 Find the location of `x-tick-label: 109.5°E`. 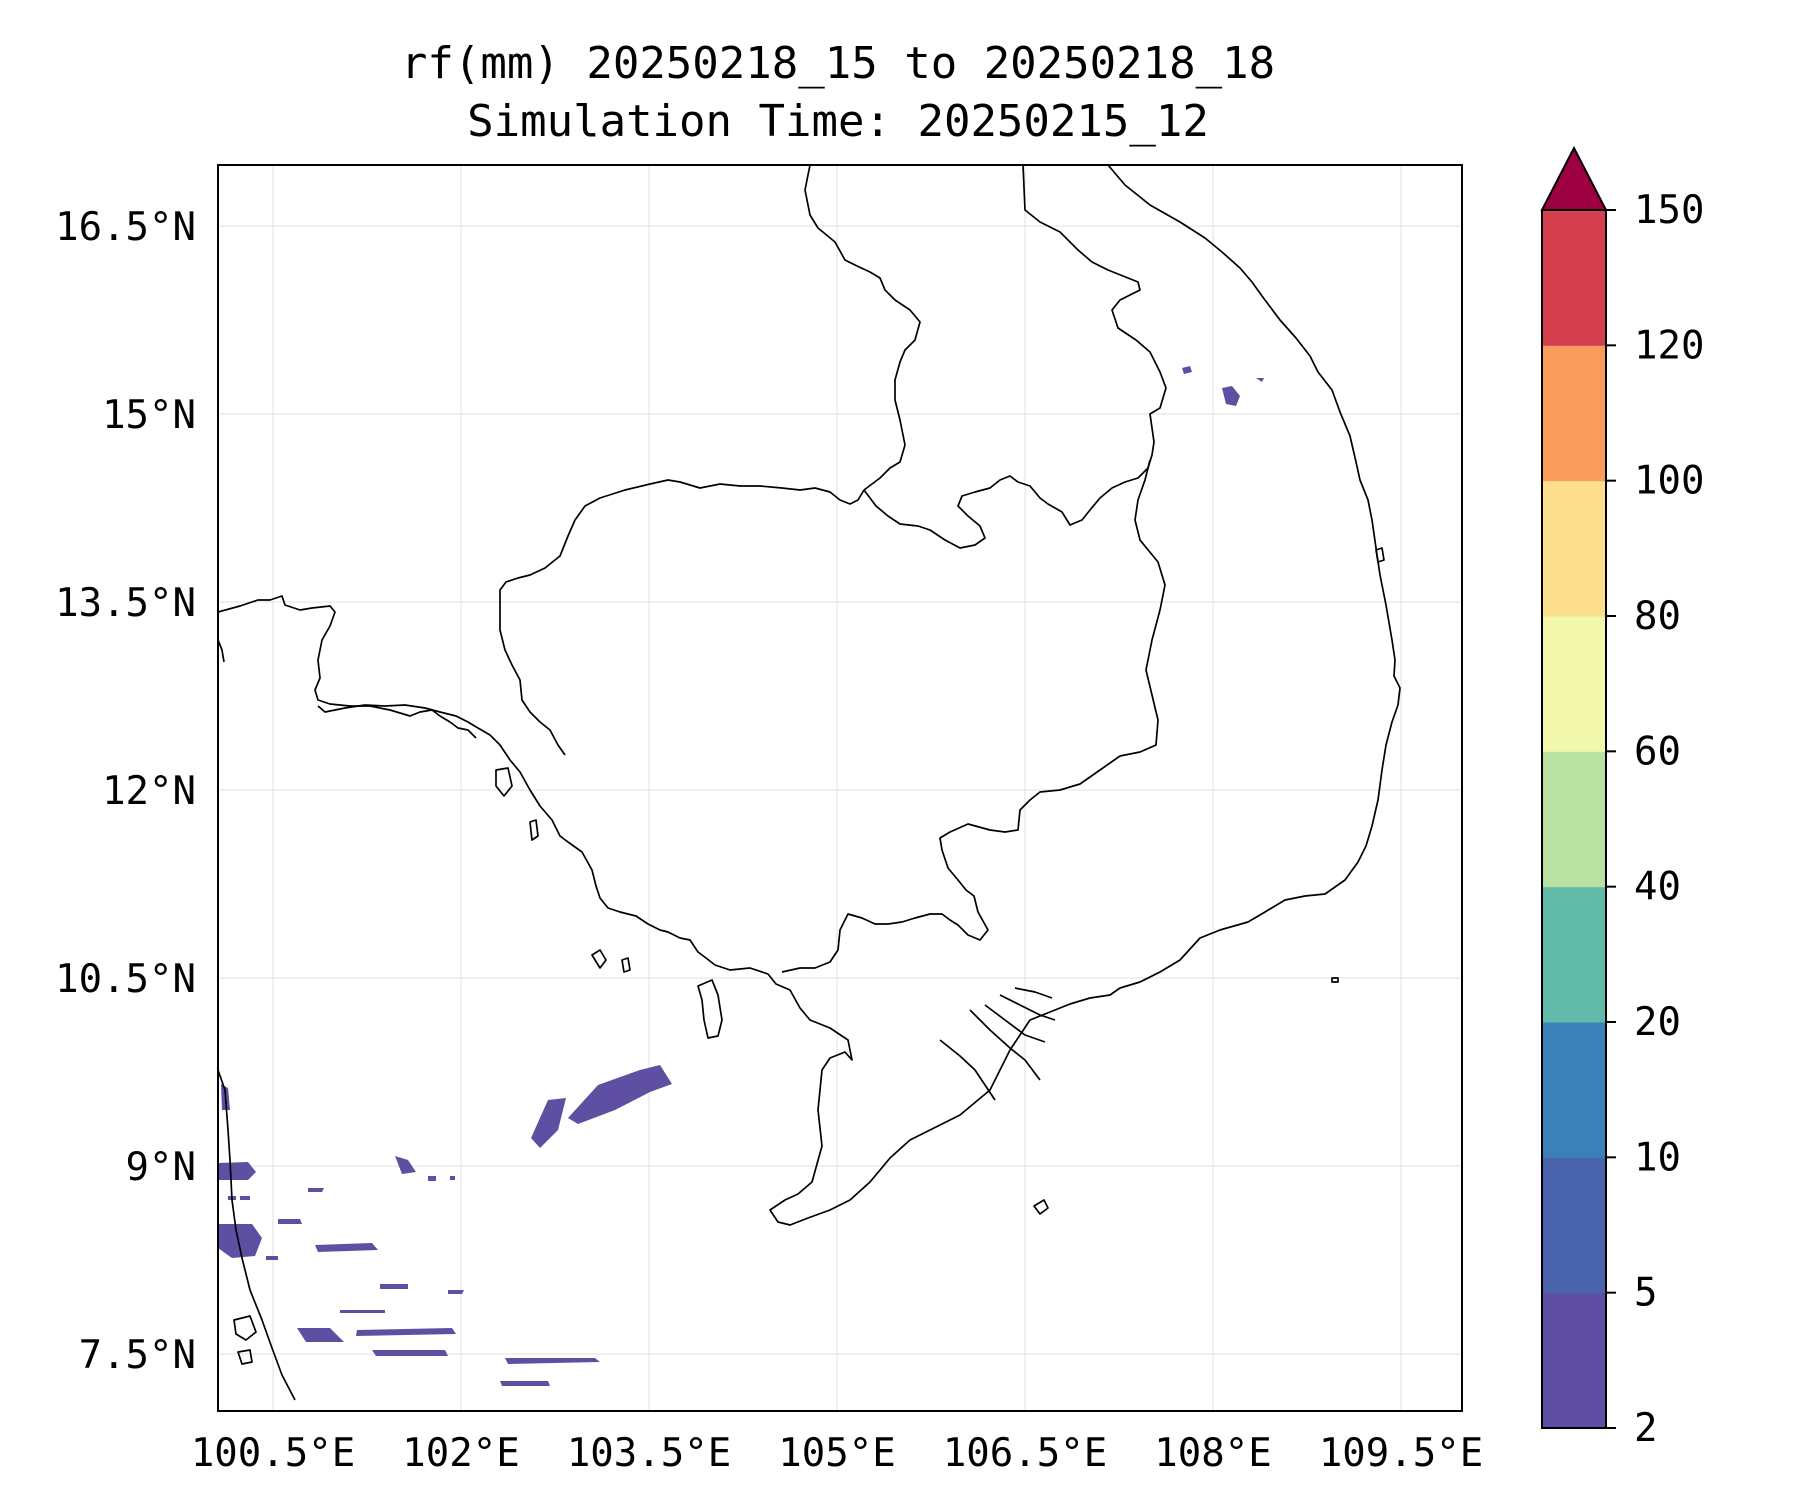

x-tick-label: 109.5°E is located at coordinates (1401, 1453).